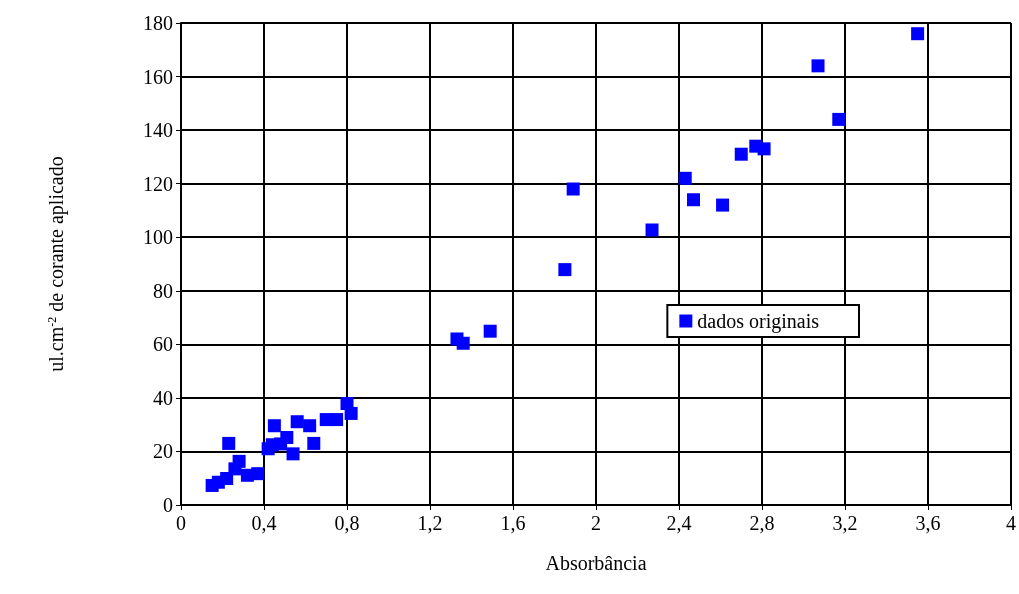 The width and height of the screenshot is (1019, 594). I want to click on y-tick-label: 140, so click(158, 130).